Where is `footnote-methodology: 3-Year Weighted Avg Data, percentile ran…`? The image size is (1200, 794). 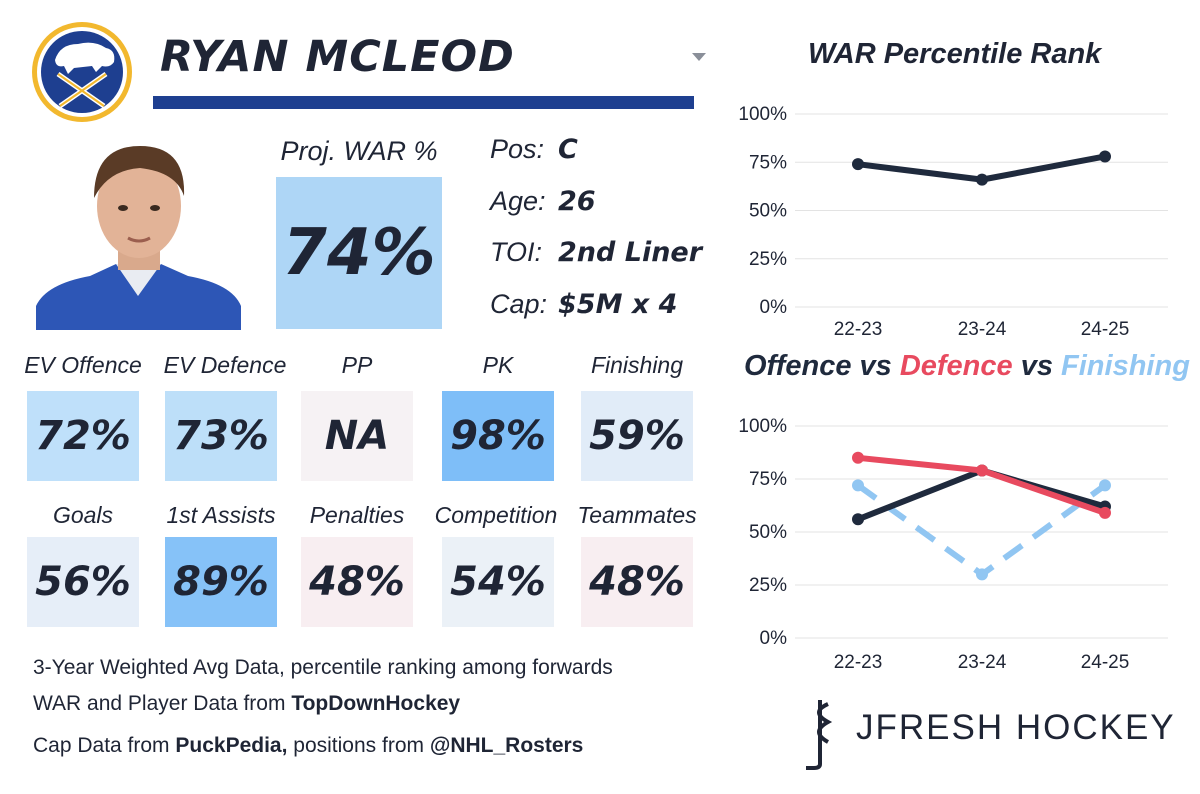 footnote-methodology: 3-Year Weighted Avg Data, percentile ran… is located at coordinates (323, 668).